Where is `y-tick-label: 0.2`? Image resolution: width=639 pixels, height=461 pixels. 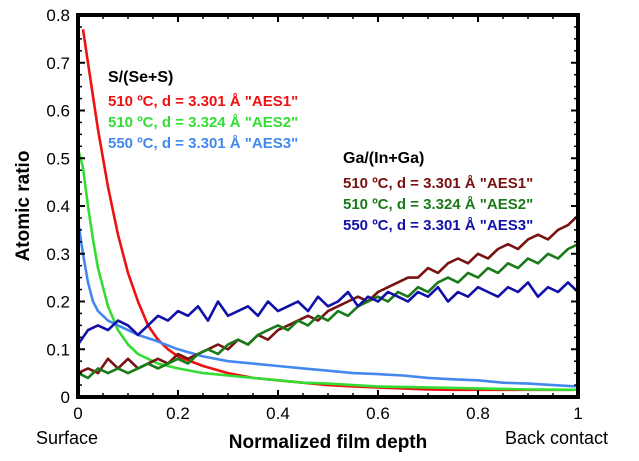 y-tick-label: 0.2 is located at coordinates (58, 302).